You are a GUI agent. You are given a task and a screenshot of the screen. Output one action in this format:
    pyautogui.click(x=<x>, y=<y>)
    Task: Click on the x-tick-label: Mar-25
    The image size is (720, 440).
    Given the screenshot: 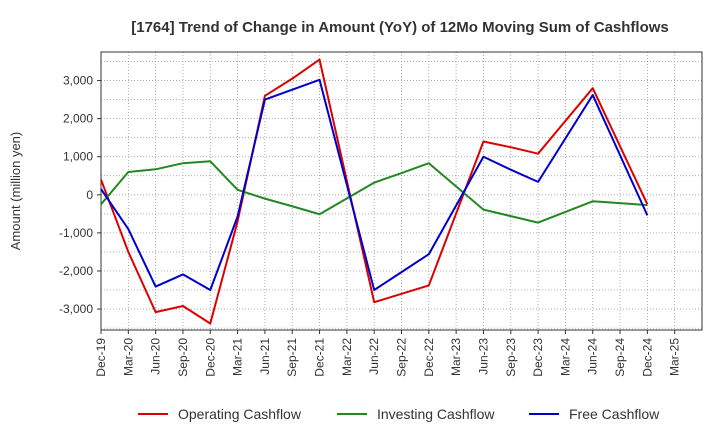 What is the action you would take?
    pyautogui.click(x=675, y=357)
    